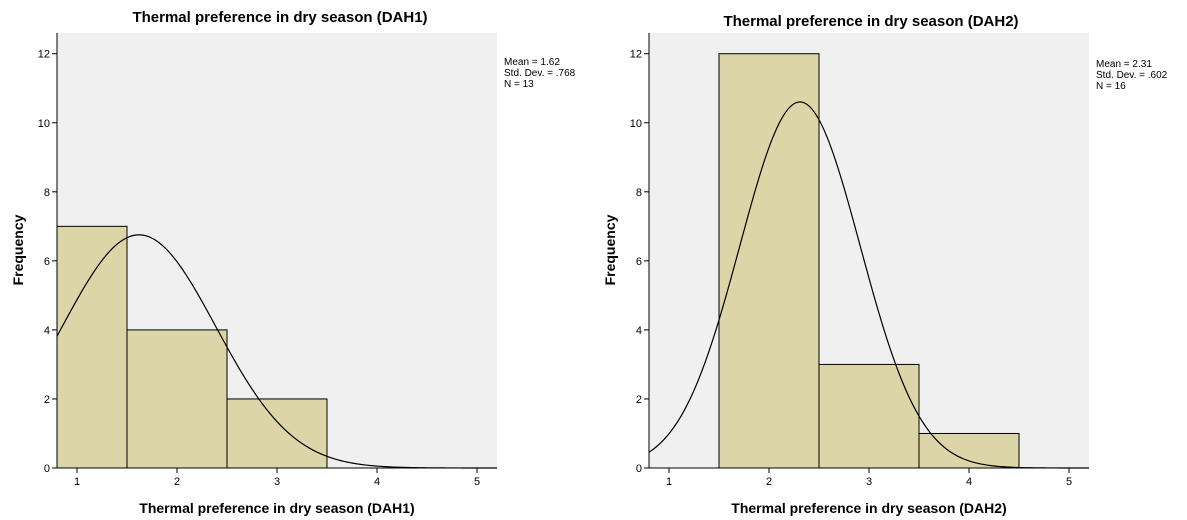 This screenshot has height=520, width=1187. I want to click on stats-n: N = 13, so click(519, 84).